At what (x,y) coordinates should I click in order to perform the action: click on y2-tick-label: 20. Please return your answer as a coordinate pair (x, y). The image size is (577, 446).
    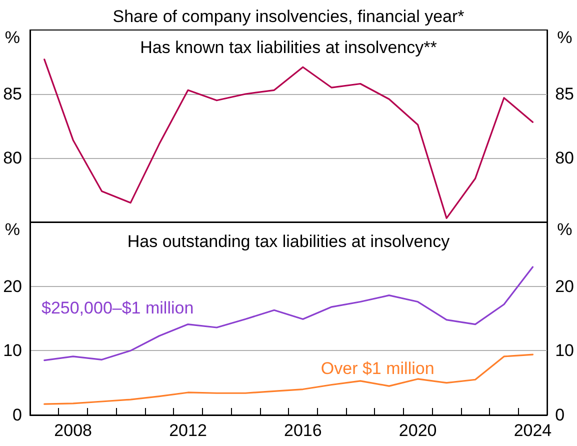
    Looking at the image, I should click on (564, 286).